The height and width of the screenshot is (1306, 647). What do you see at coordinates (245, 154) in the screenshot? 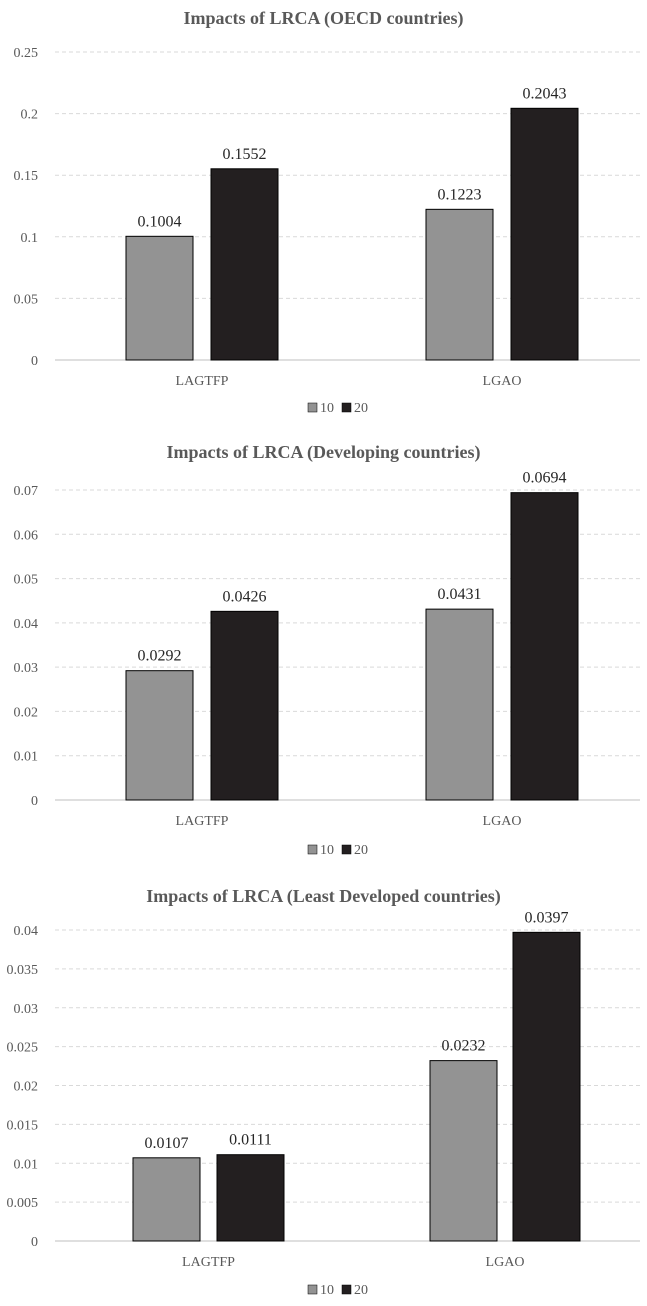
I see `data-label: 0.1552` at bounding box center [245, 154].